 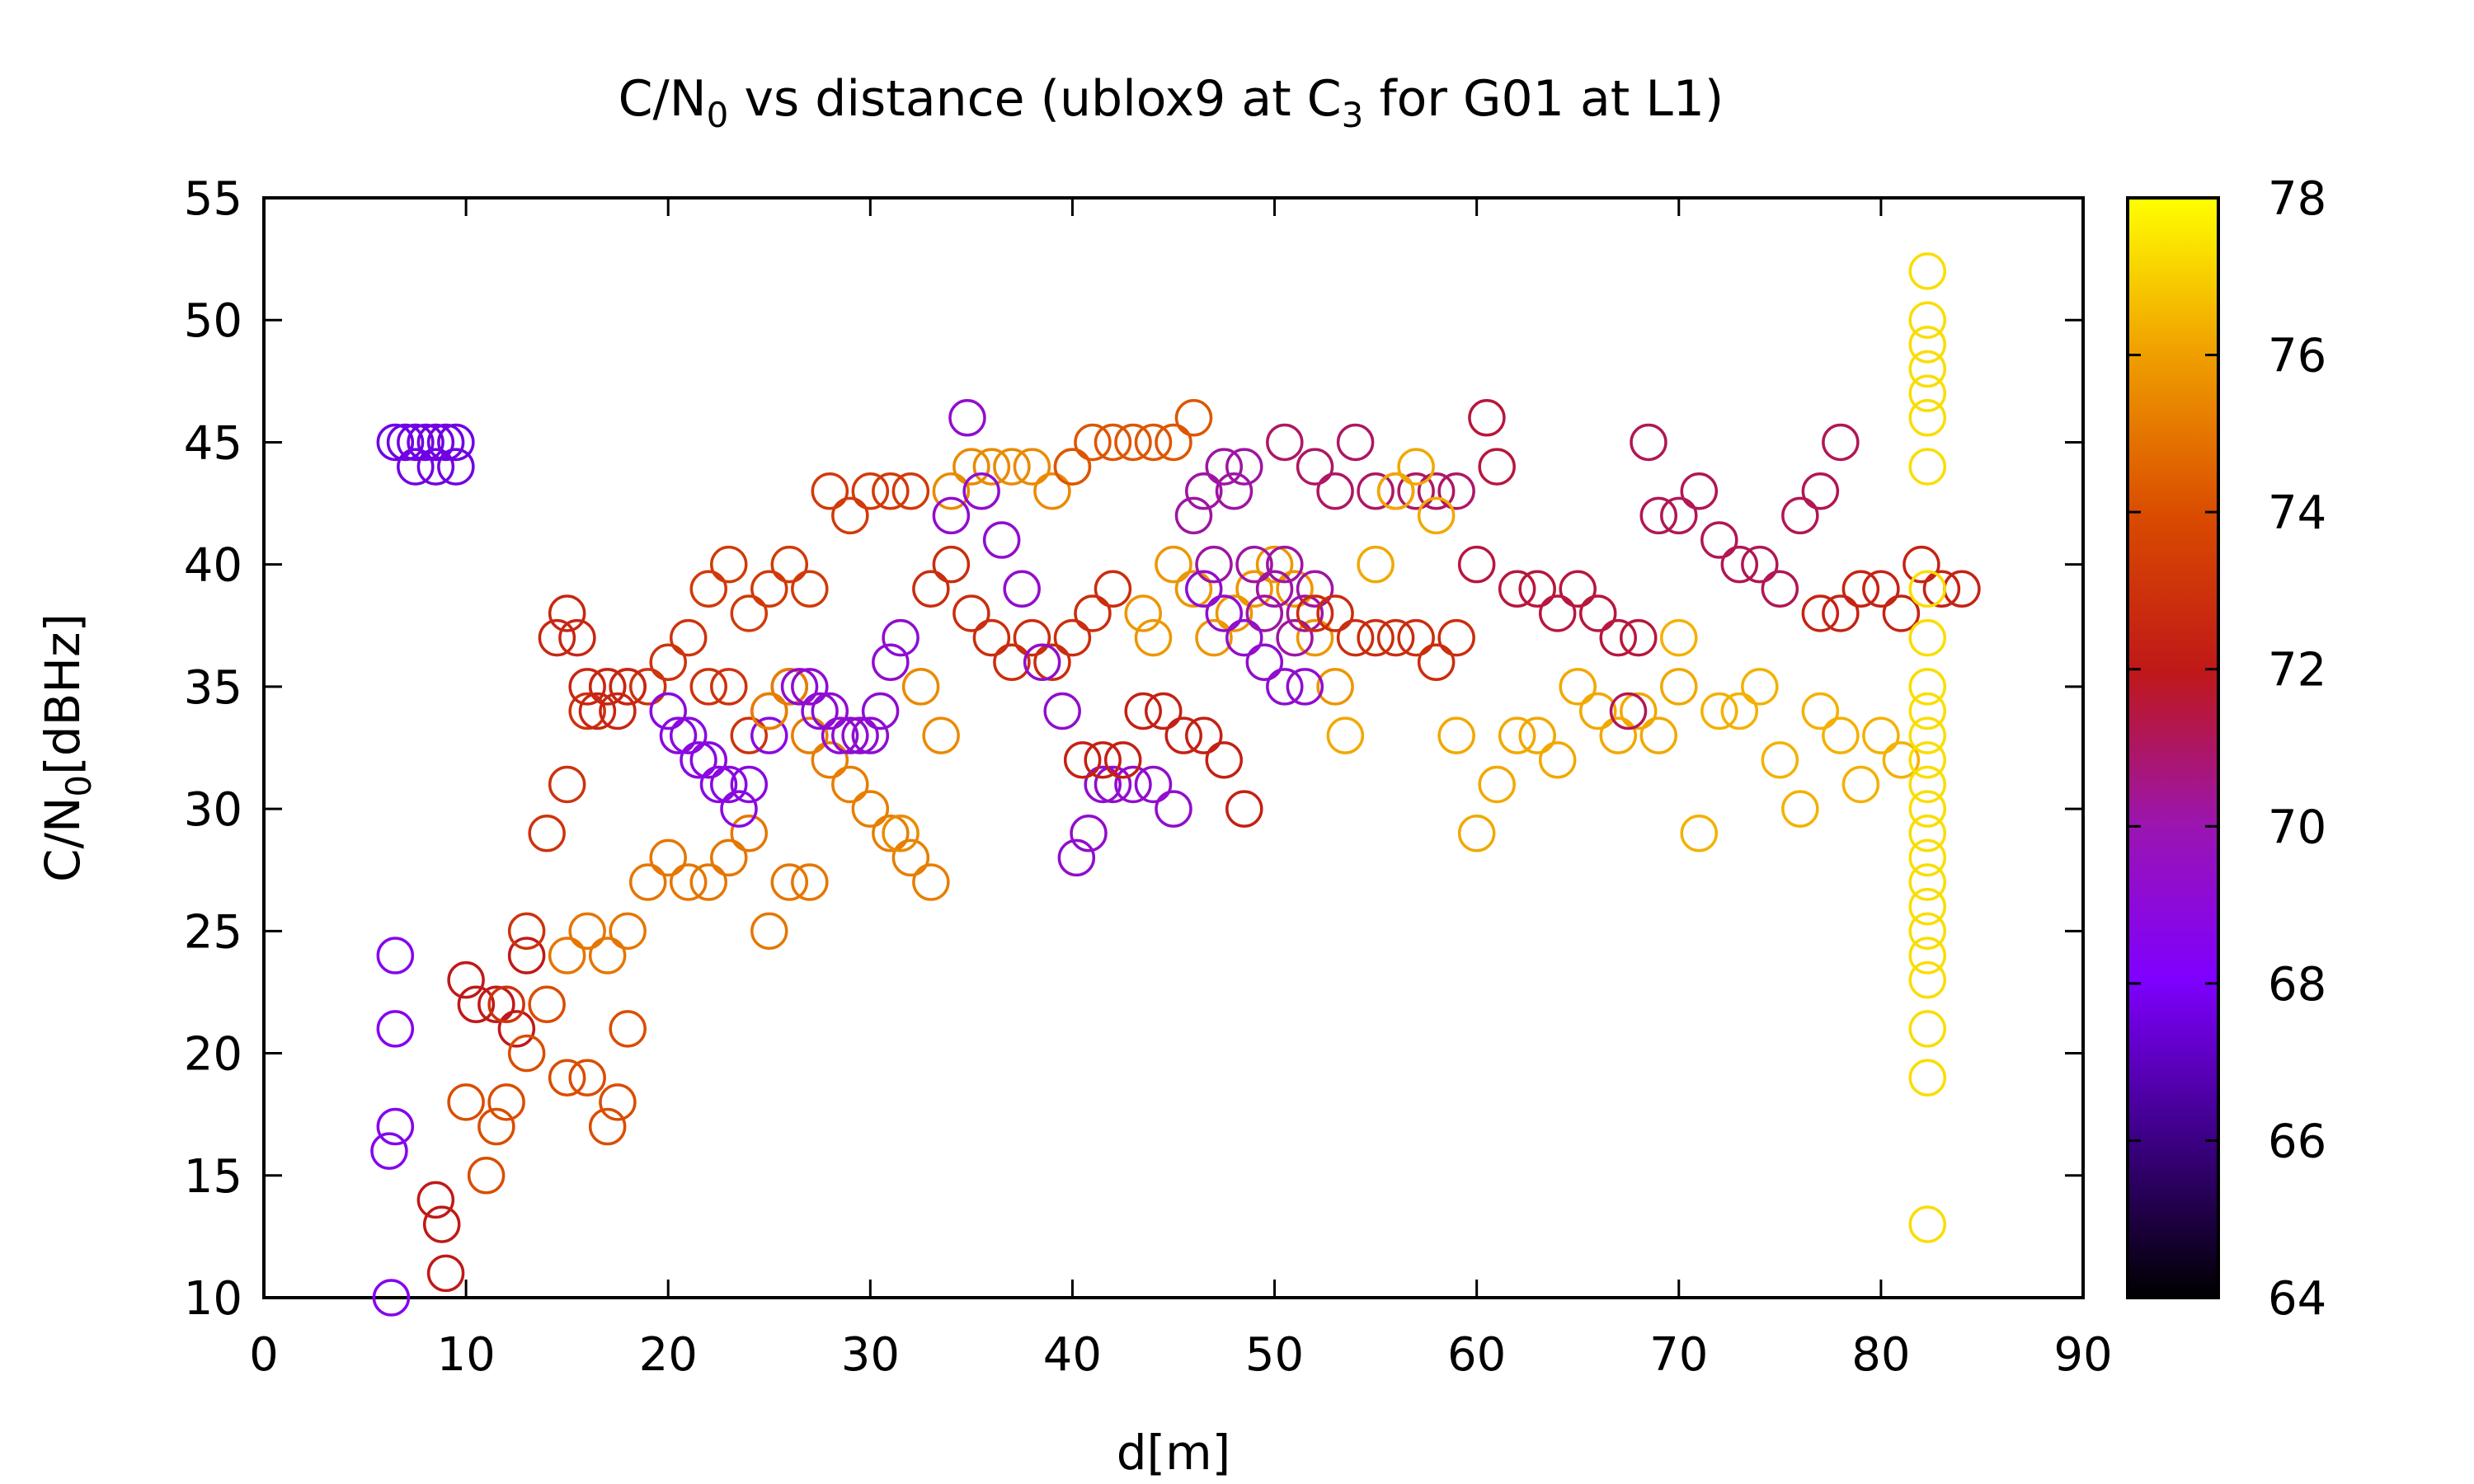 I want to click on y-tick-label: 35, so click(x=213, y=688).